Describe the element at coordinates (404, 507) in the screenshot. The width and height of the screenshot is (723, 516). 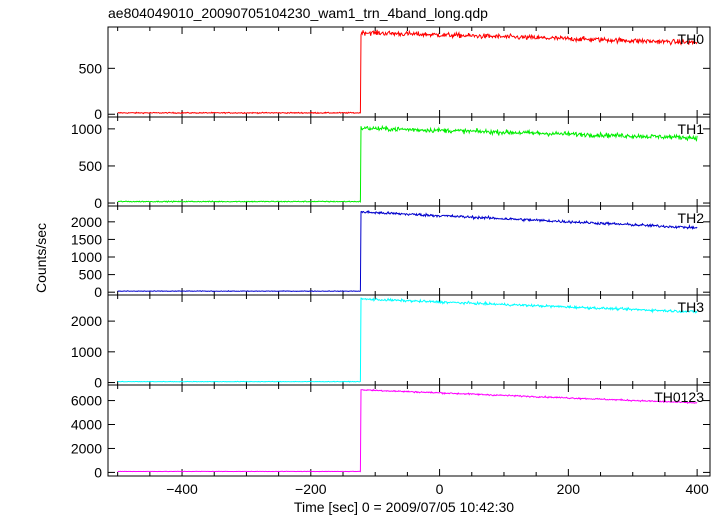
I see `x-axis-label: Time [sec] 0 = 2009/07/05 10:42:30` at that location.